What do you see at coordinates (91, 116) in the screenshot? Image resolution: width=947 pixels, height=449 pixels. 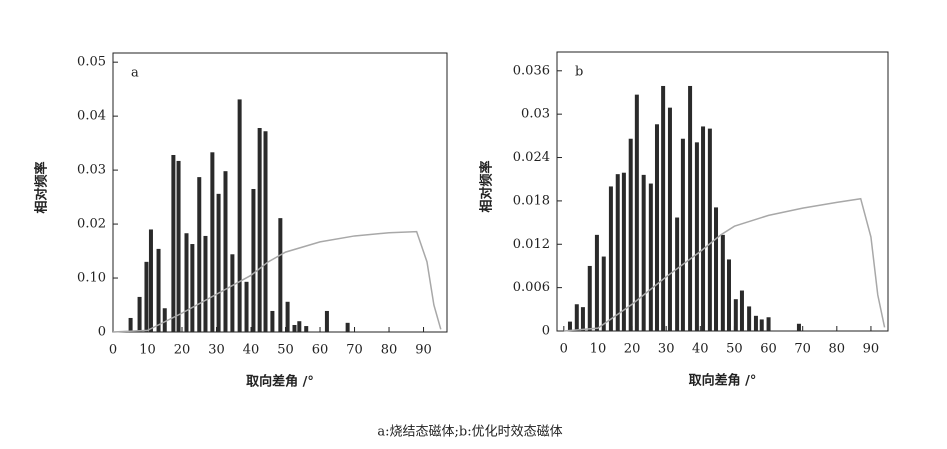 I see `y-tick-label: 0.04` at bounding box center [91, 116].